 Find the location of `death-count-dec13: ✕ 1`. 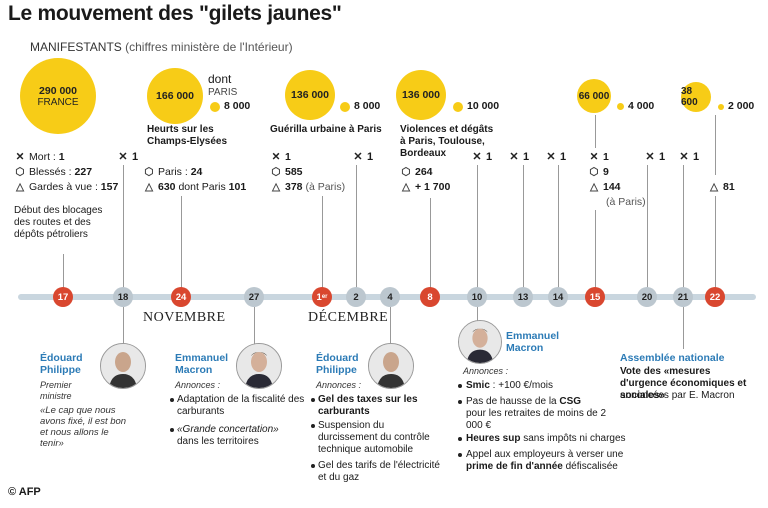

death-count-dec13: ✕ 1 is located at coordinates (519, 157).